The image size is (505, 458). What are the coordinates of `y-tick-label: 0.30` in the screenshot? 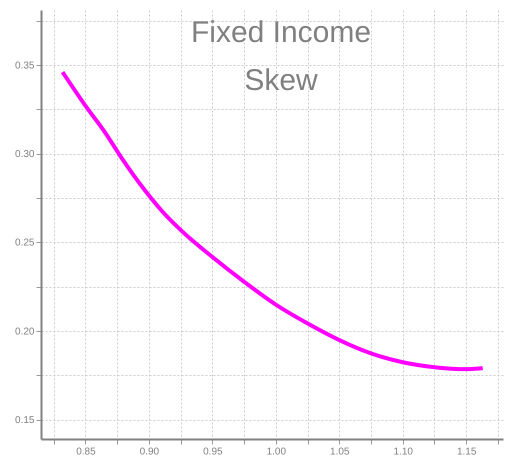 It's located at (25, 154).